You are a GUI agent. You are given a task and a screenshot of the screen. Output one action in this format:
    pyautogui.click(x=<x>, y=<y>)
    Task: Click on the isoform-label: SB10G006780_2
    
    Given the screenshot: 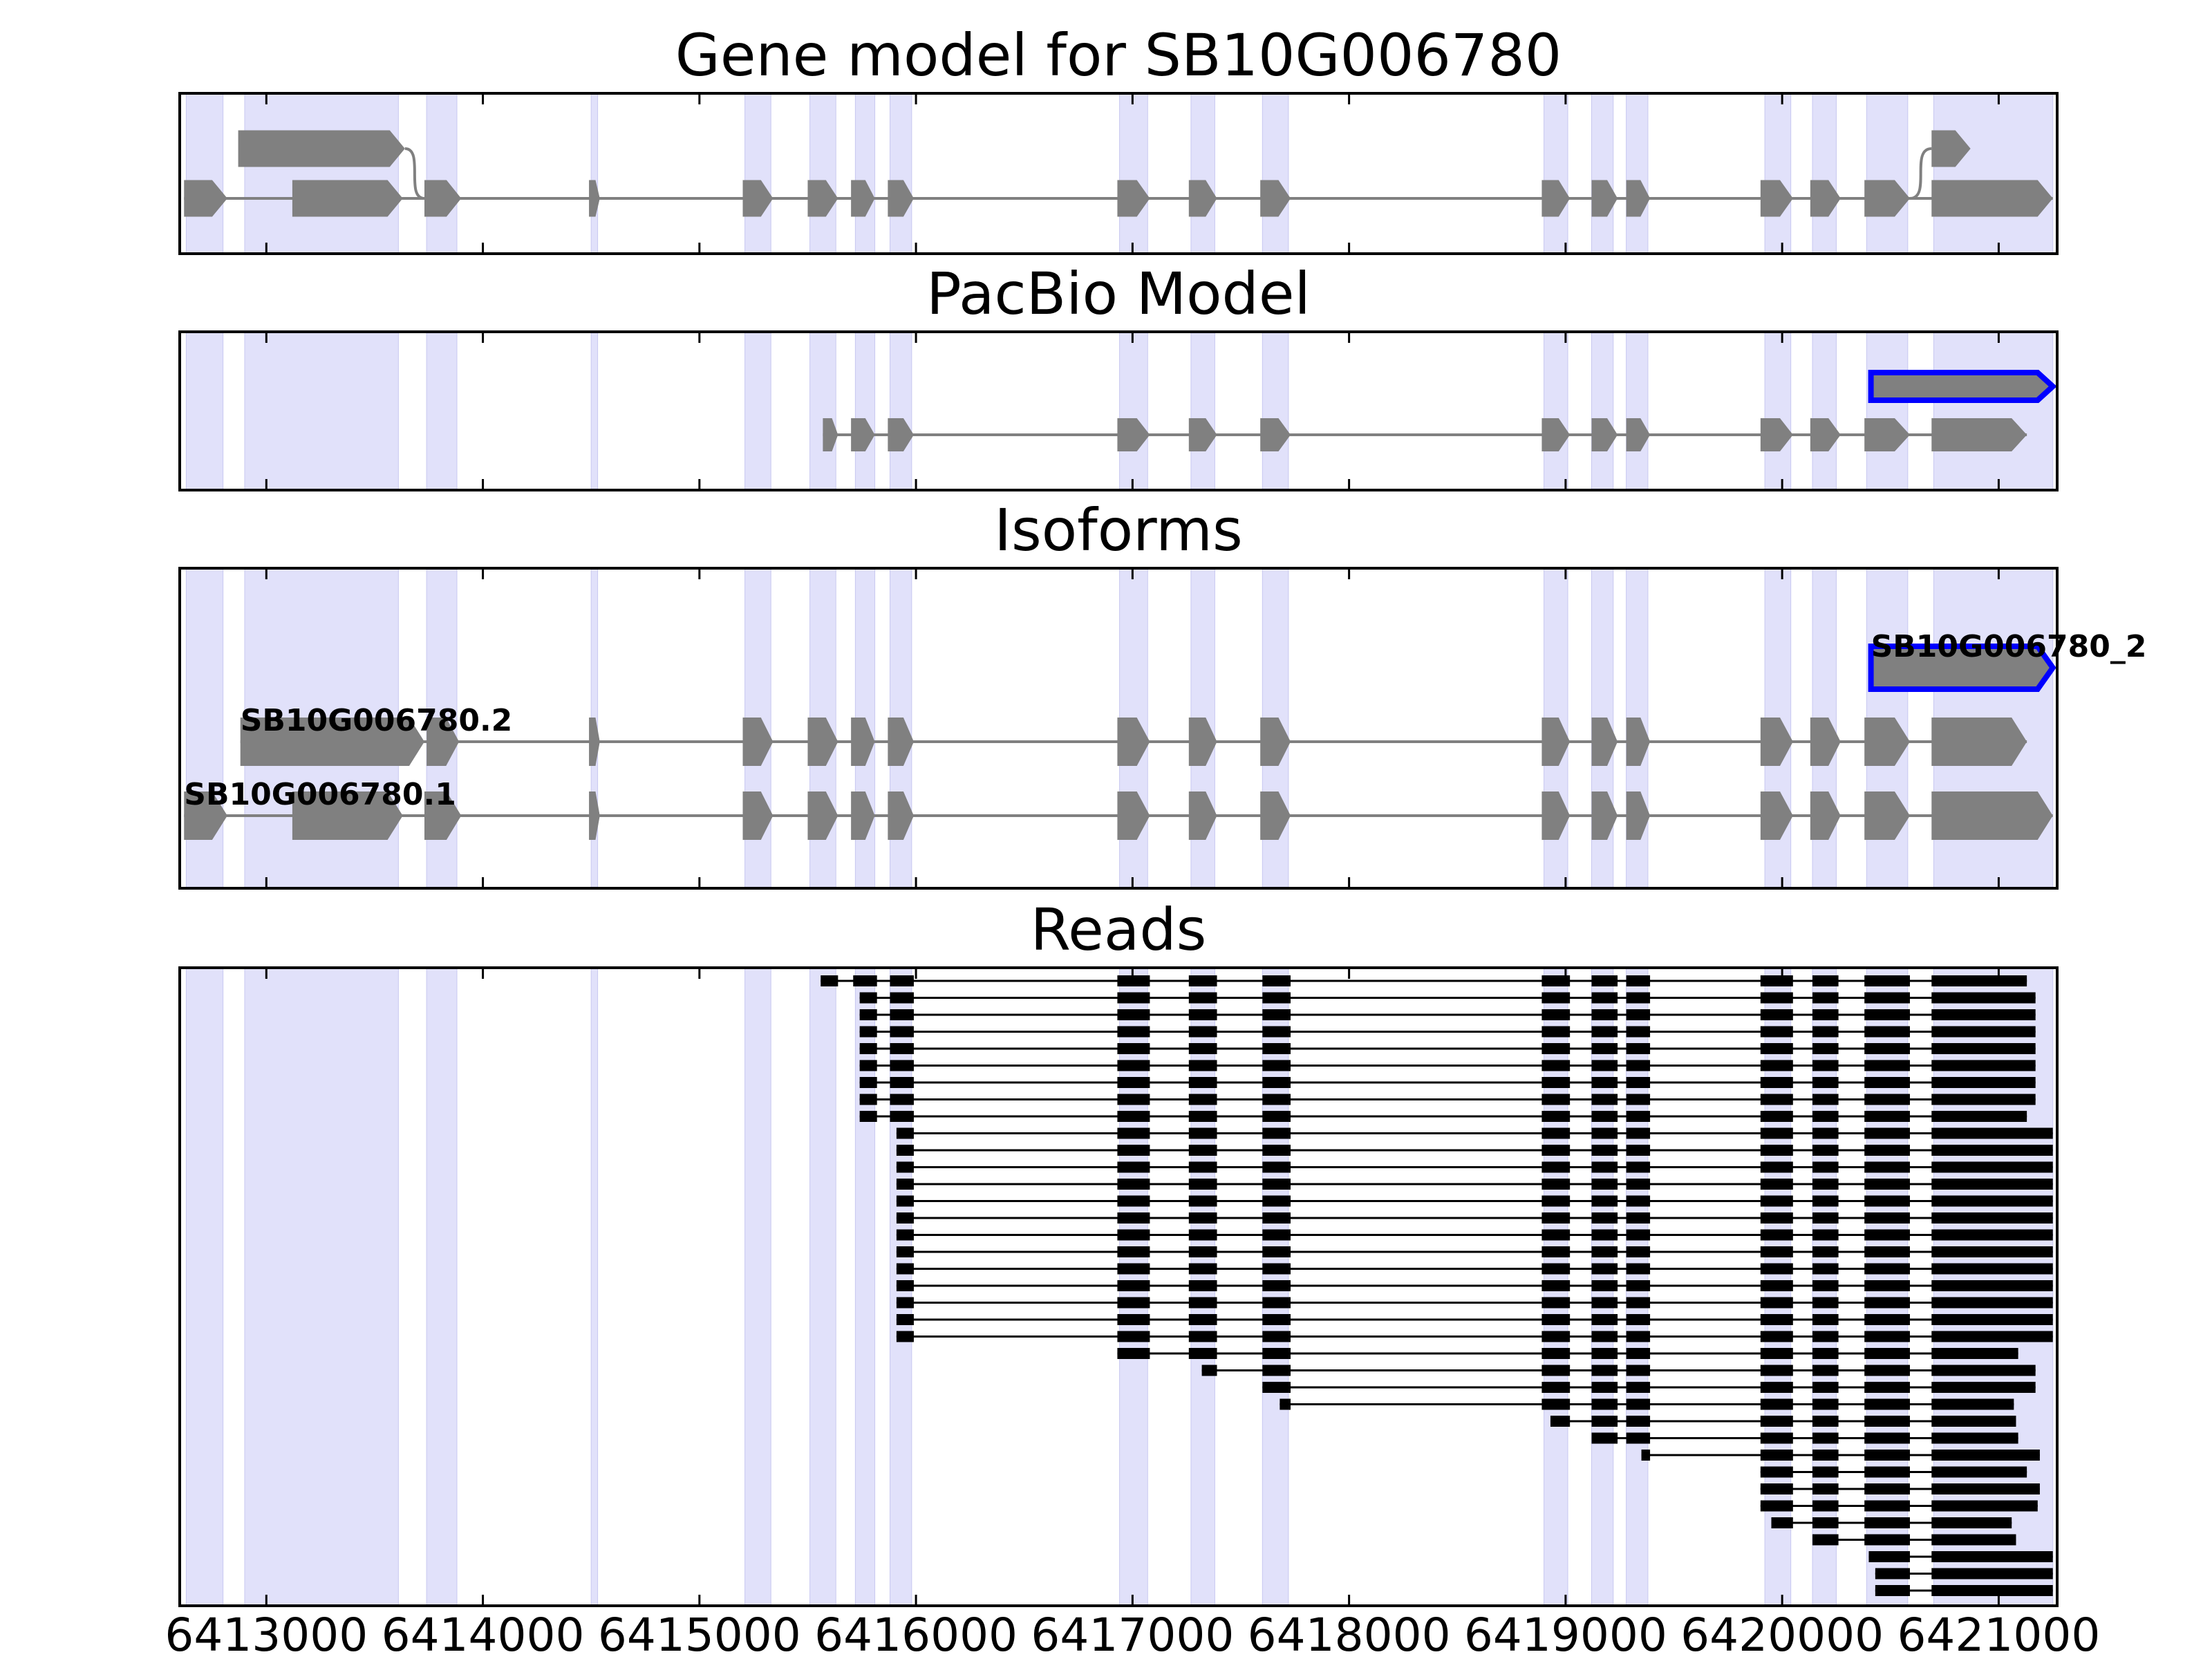 What is the action you would take?
    pyautogui.click(x=2009, y=646)
    